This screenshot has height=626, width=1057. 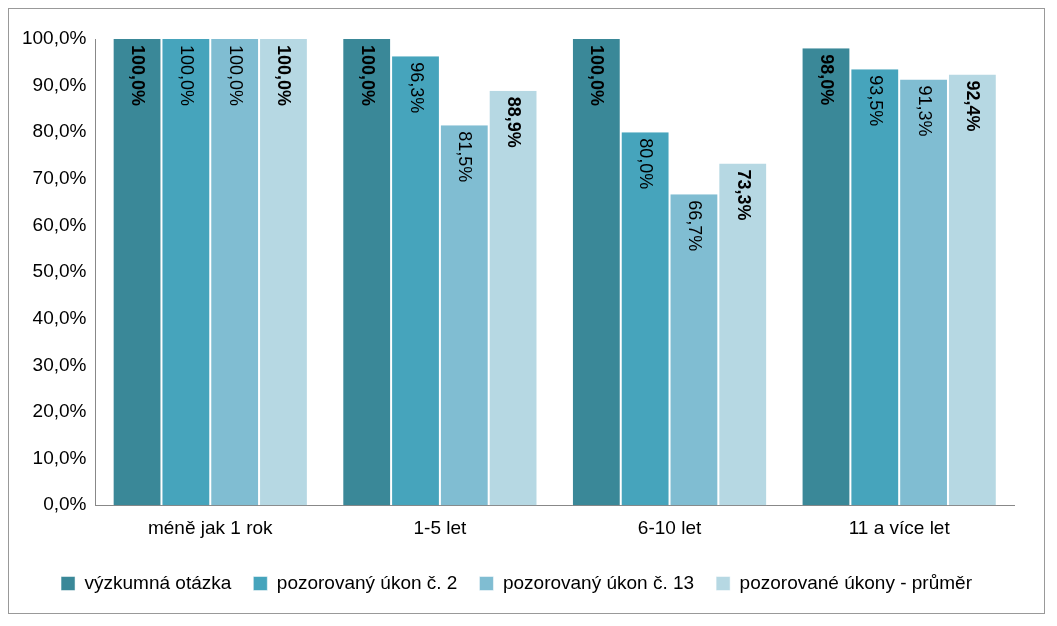 What do you see at coordinates (827, 80) in the screenshot?
I see `data-label: 98,0%` at bounding box center [827, 80].